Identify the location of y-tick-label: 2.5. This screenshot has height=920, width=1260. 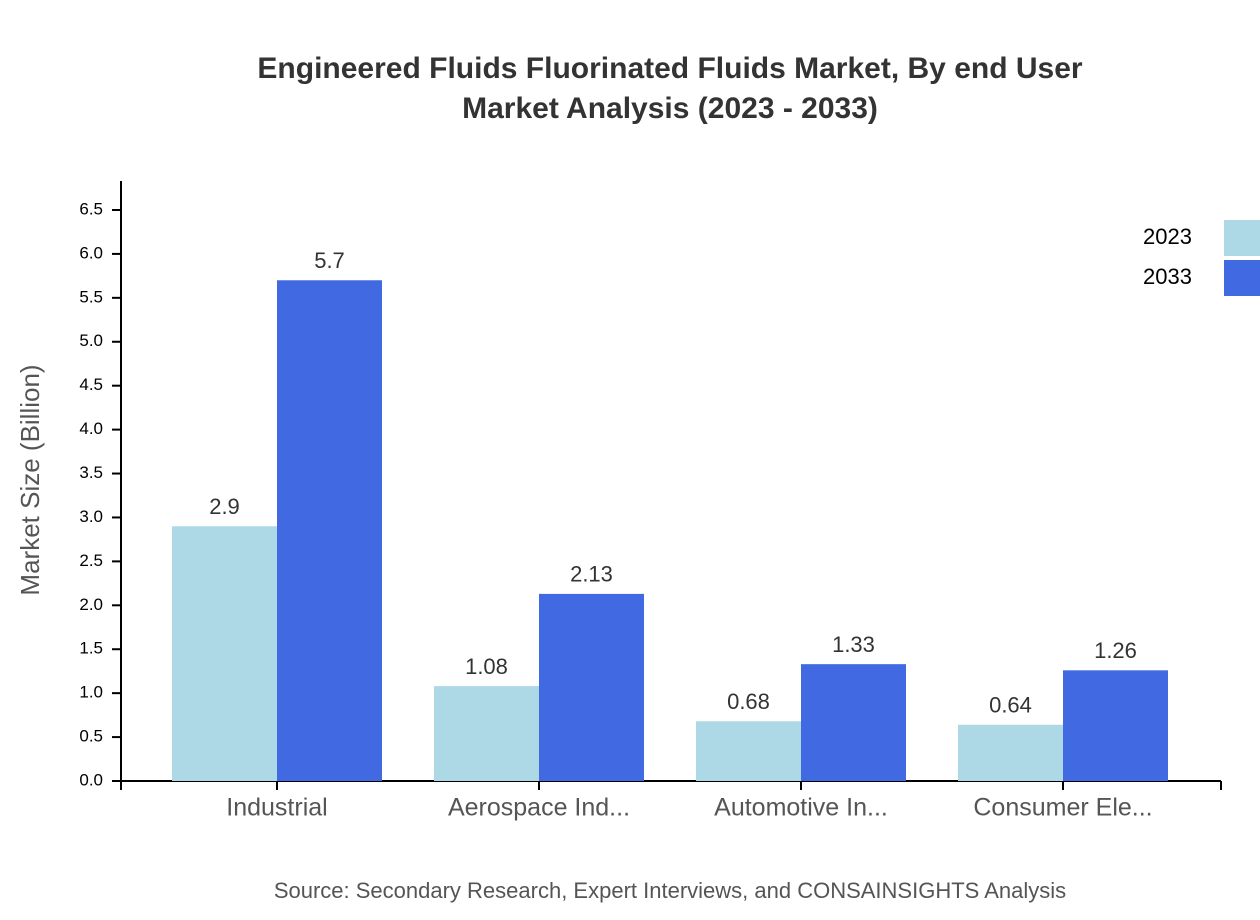
(91, 560).